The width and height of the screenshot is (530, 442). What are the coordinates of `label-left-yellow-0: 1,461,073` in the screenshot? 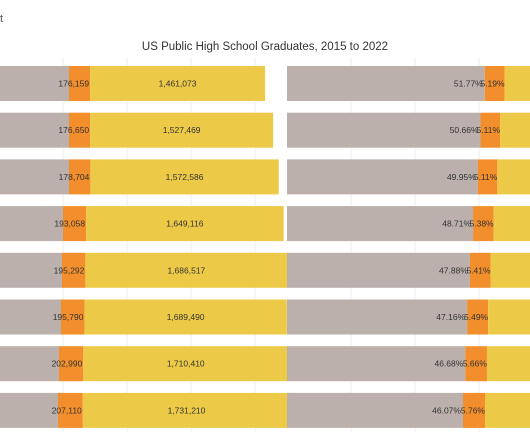 It's located at (178, 84).